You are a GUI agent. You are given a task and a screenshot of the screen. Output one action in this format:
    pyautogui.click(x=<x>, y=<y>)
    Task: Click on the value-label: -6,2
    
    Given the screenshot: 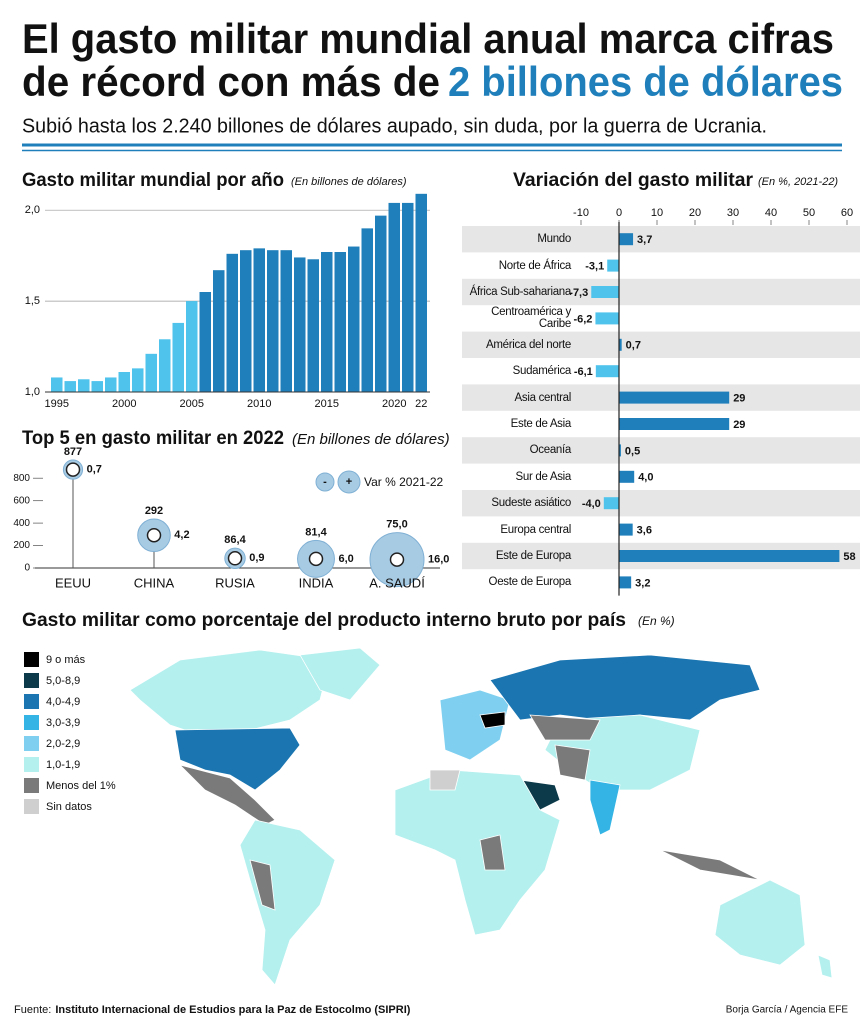 What is the action you would take?
    pyautogui.click(x=582, y=319)
    